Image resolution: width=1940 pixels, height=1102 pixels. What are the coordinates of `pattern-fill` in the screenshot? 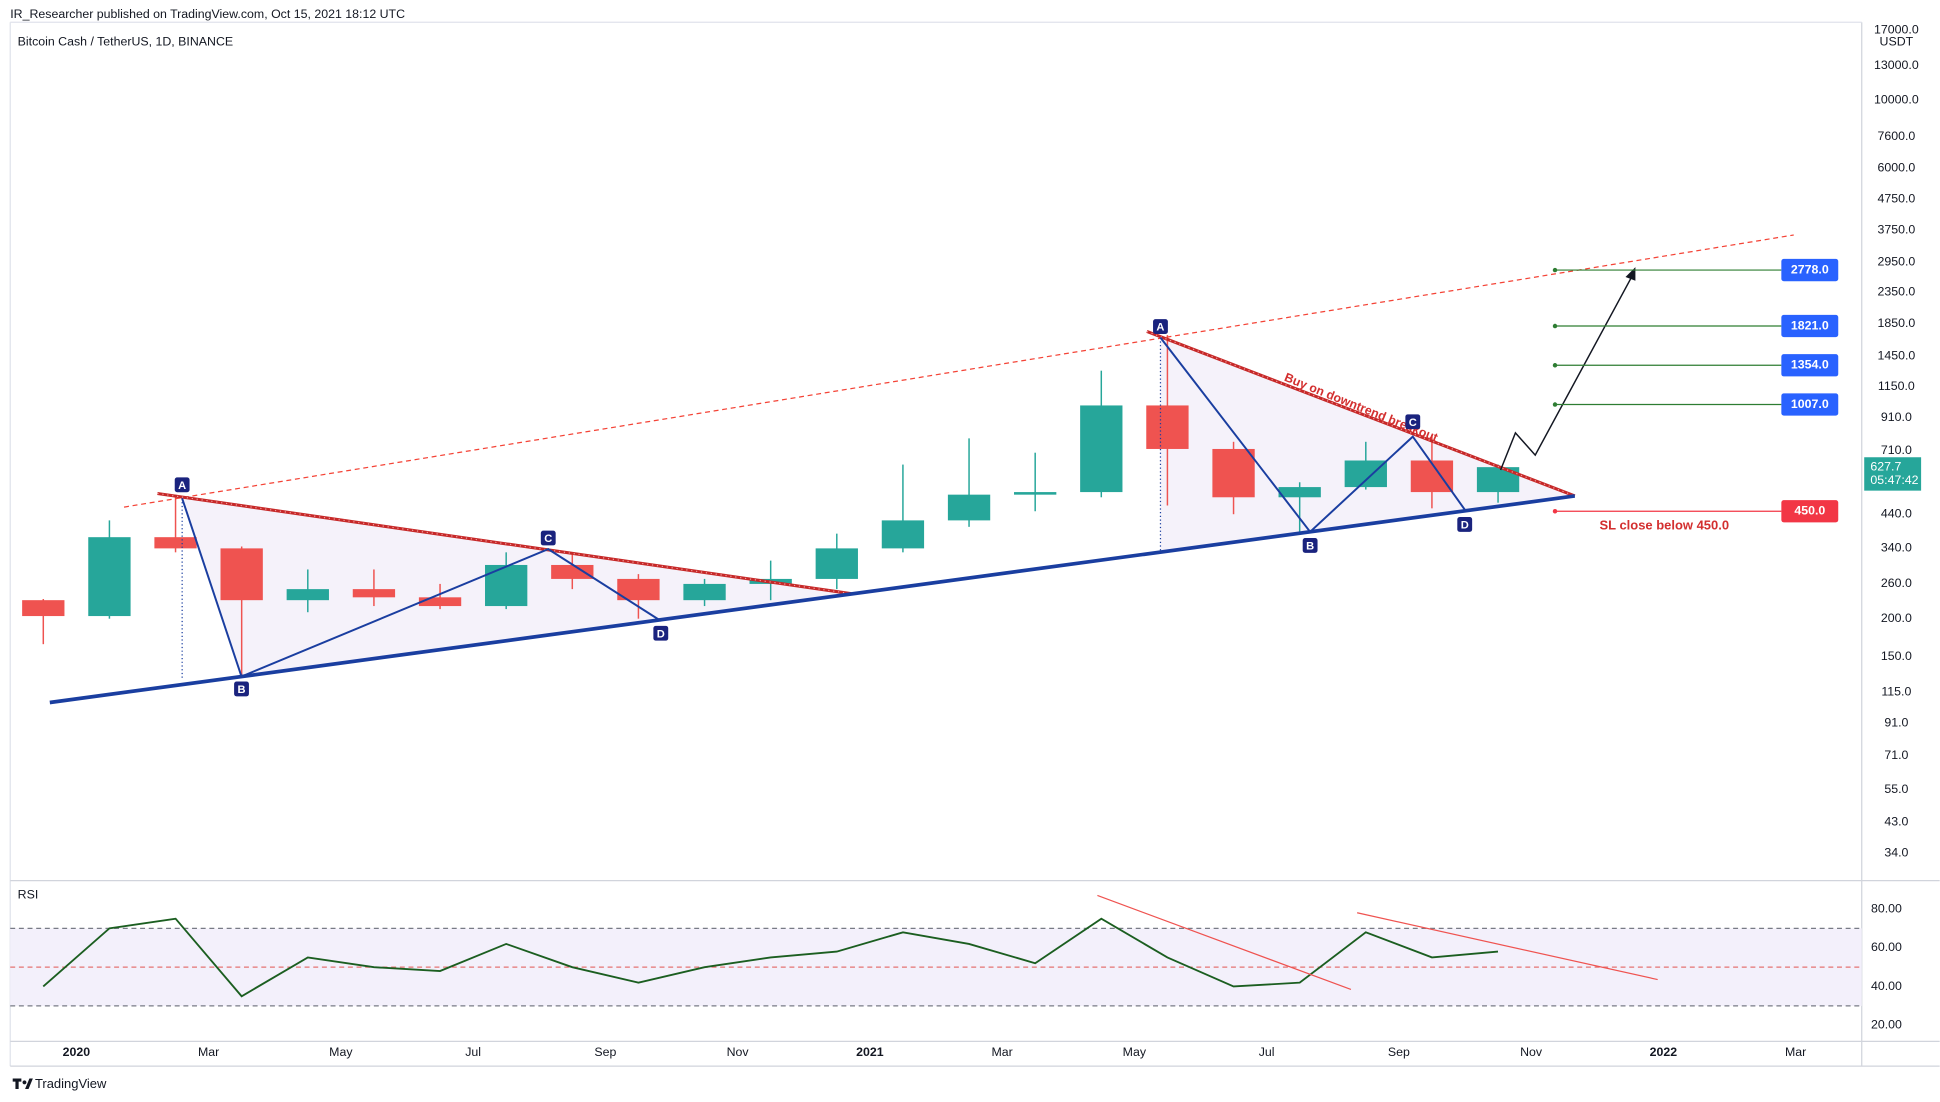 It's located at (1367, 444).